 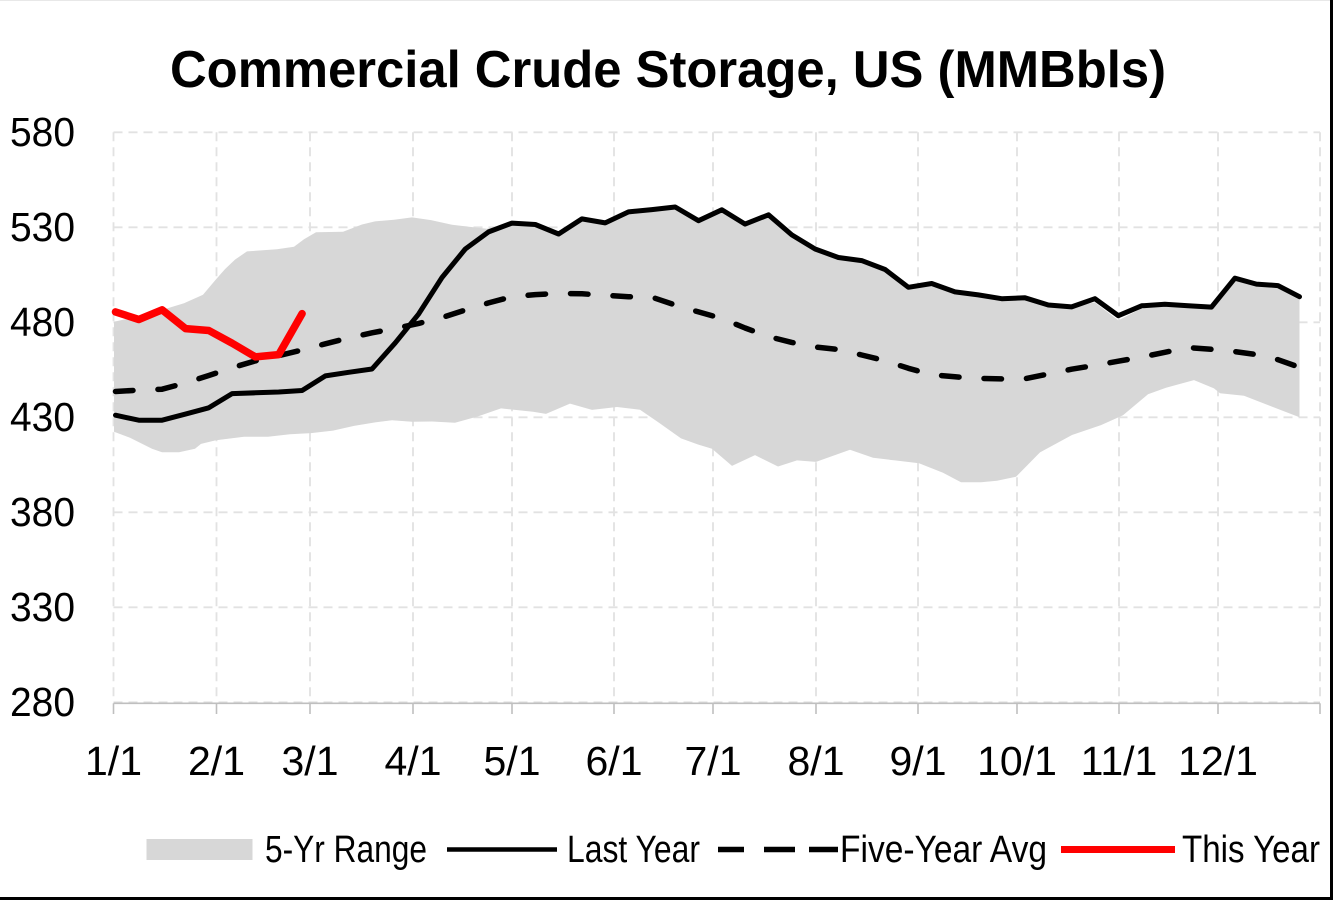 What do you see at coordinates (413, 761) in the screenshot?
I see `svg-text: 4/1` at bounding box center [413, 761].